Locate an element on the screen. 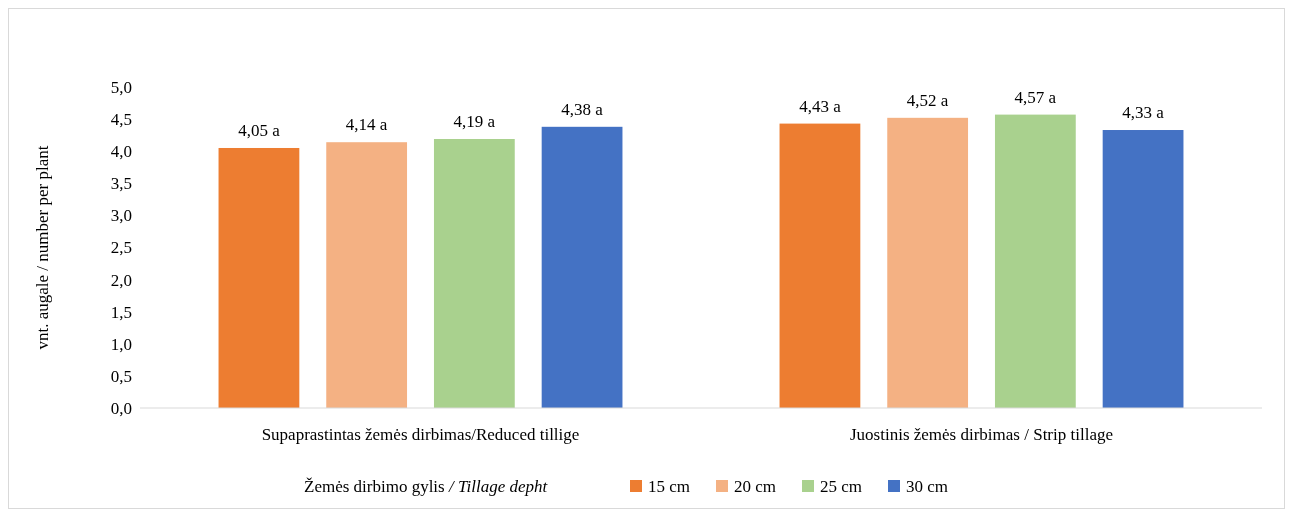  data-label: 4,19 a is located at coordinates (474, 121).